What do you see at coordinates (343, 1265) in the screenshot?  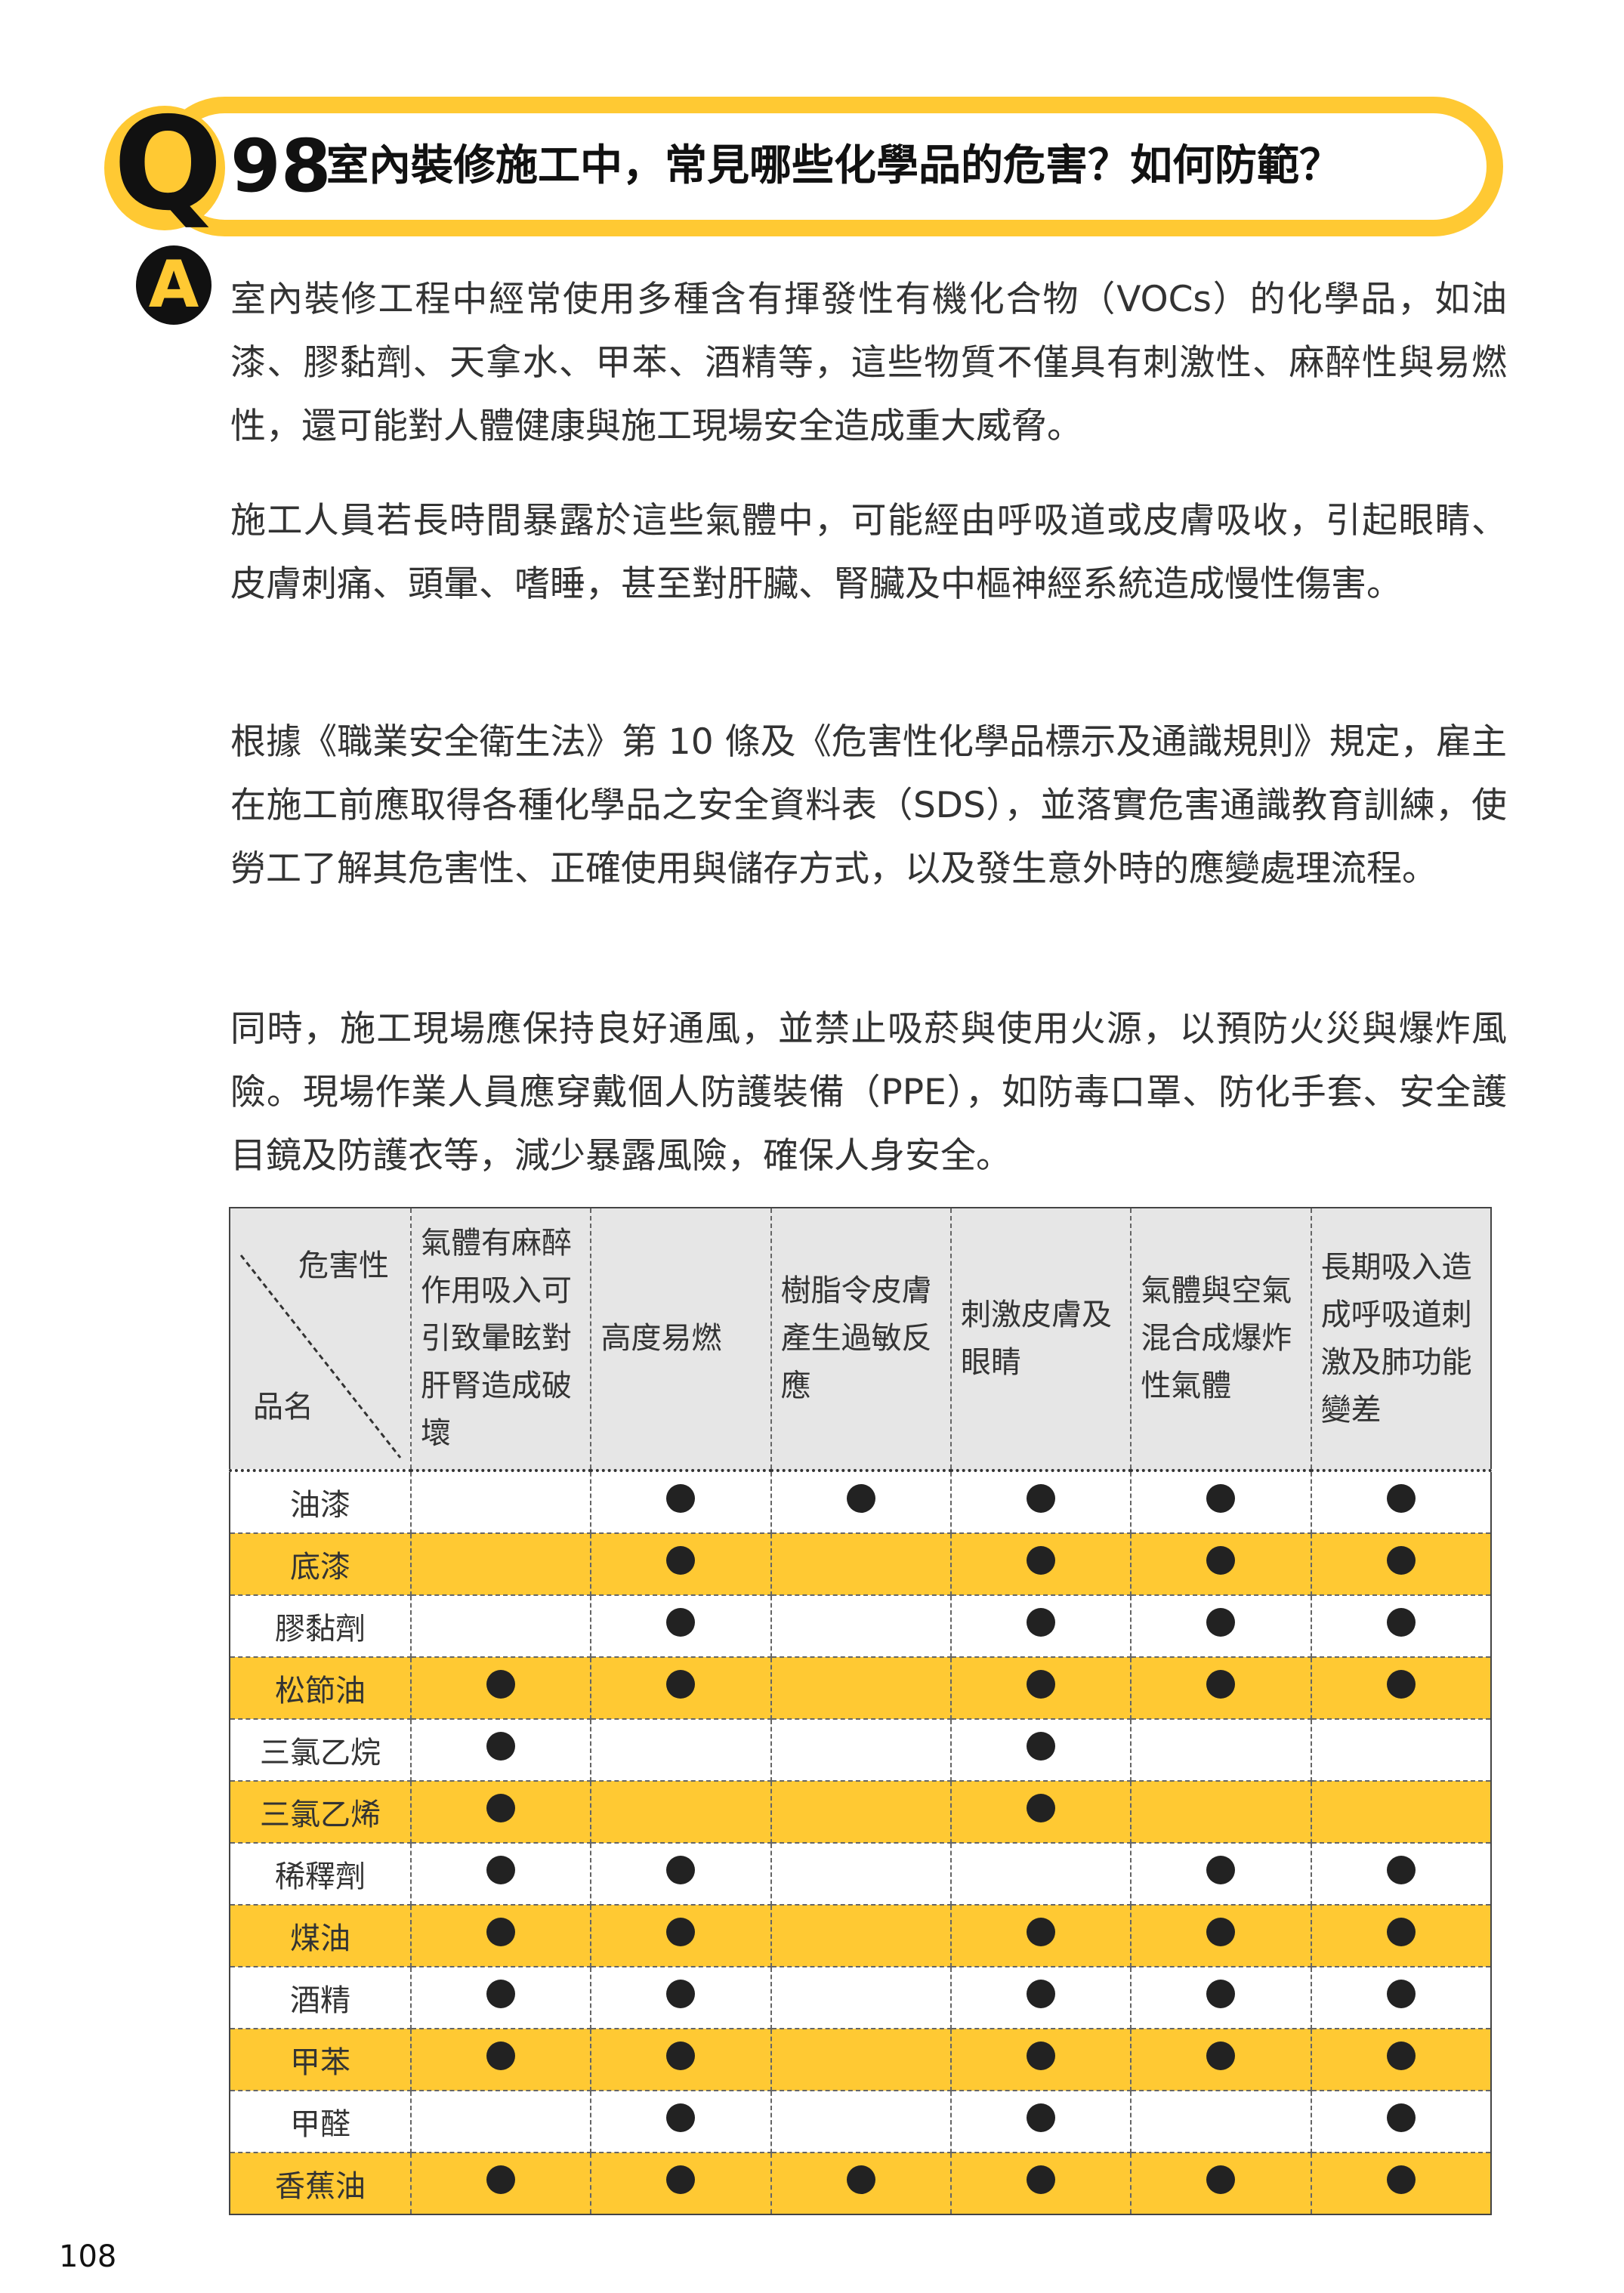 I see `corner-hazard-label: 危害性` at bounding box center [343, 1265].